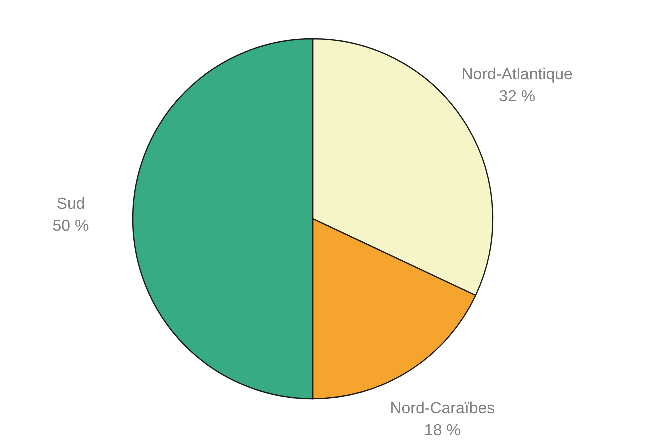 The height and width of the screenshot is (448, 656). I want to click on slice-label: Nord-Atlantique, so click(518, 75).